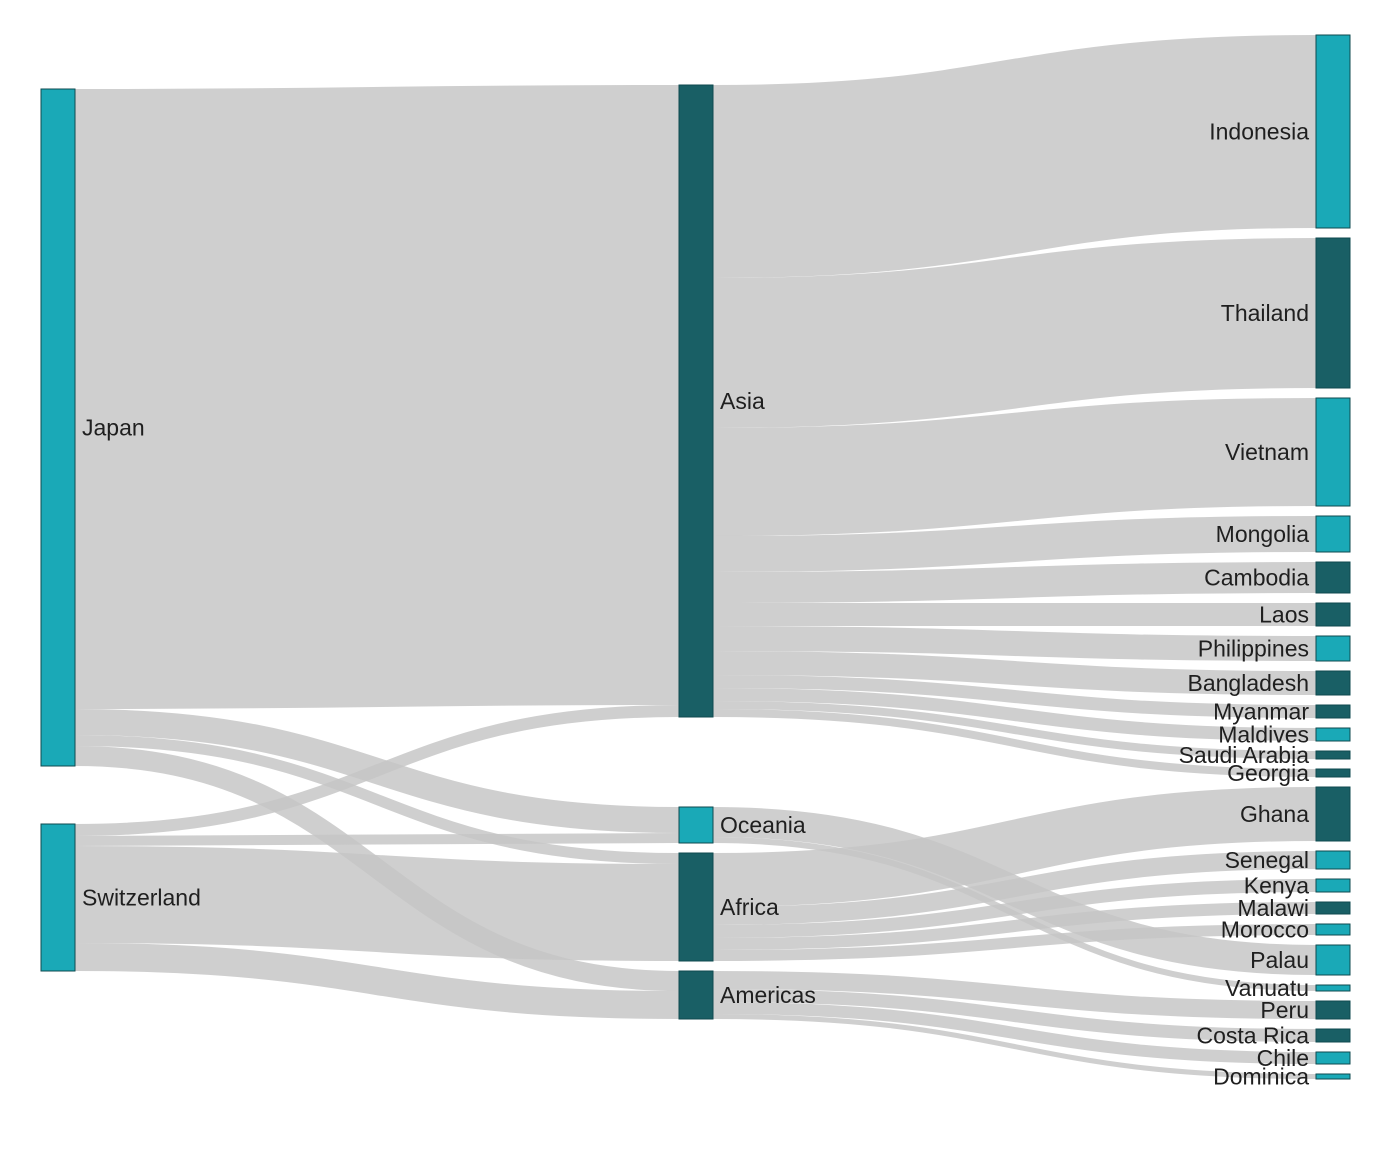 The width and height of the screenshot is (1391, 1159). What do you see at coordinates (1333, 1058) in the screenshot?
I see `node-chile` at bounding box center [1333, 1058].